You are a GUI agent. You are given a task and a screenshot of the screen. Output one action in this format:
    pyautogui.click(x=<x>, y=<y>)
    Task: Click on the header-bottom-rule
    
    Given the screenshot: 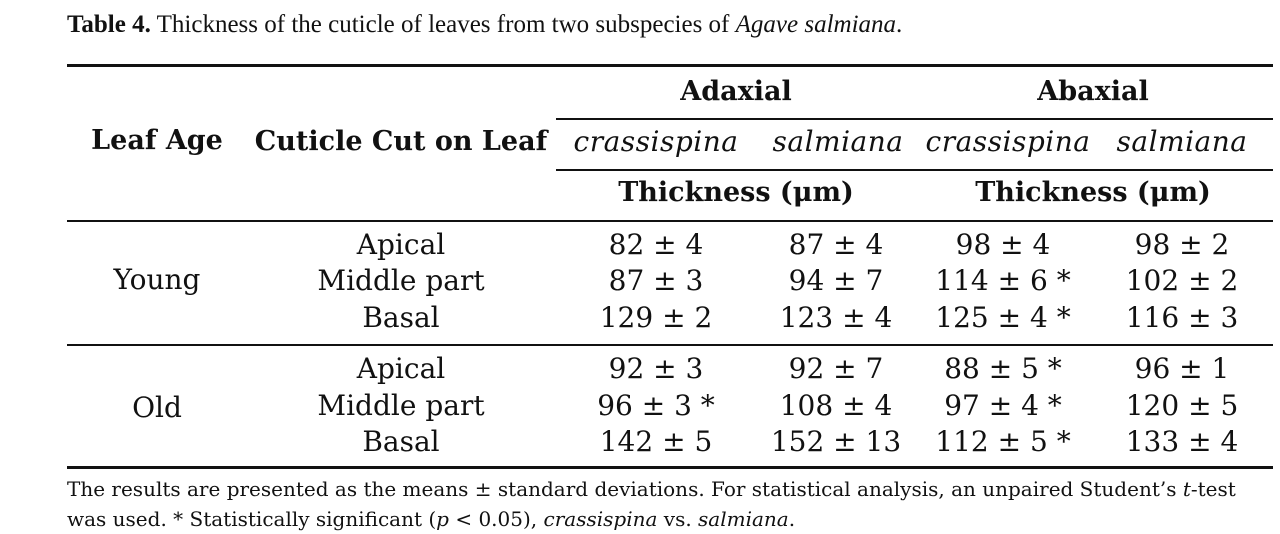 What is the action you would take?
    pyautogui.click(x=670, y=221)
    